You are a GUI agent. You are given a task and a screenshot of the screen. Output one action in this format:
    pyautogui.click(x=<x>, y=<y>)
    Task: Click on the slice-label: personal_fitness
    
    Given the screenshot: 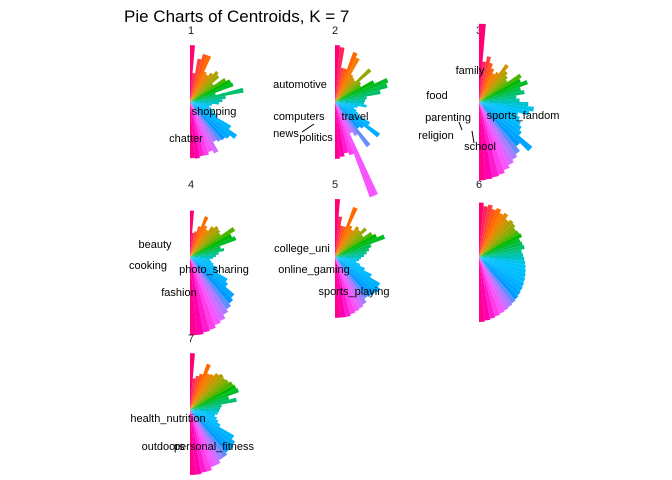 What is the action you would take?
    pyautogui.click(x=214, y=447)
    